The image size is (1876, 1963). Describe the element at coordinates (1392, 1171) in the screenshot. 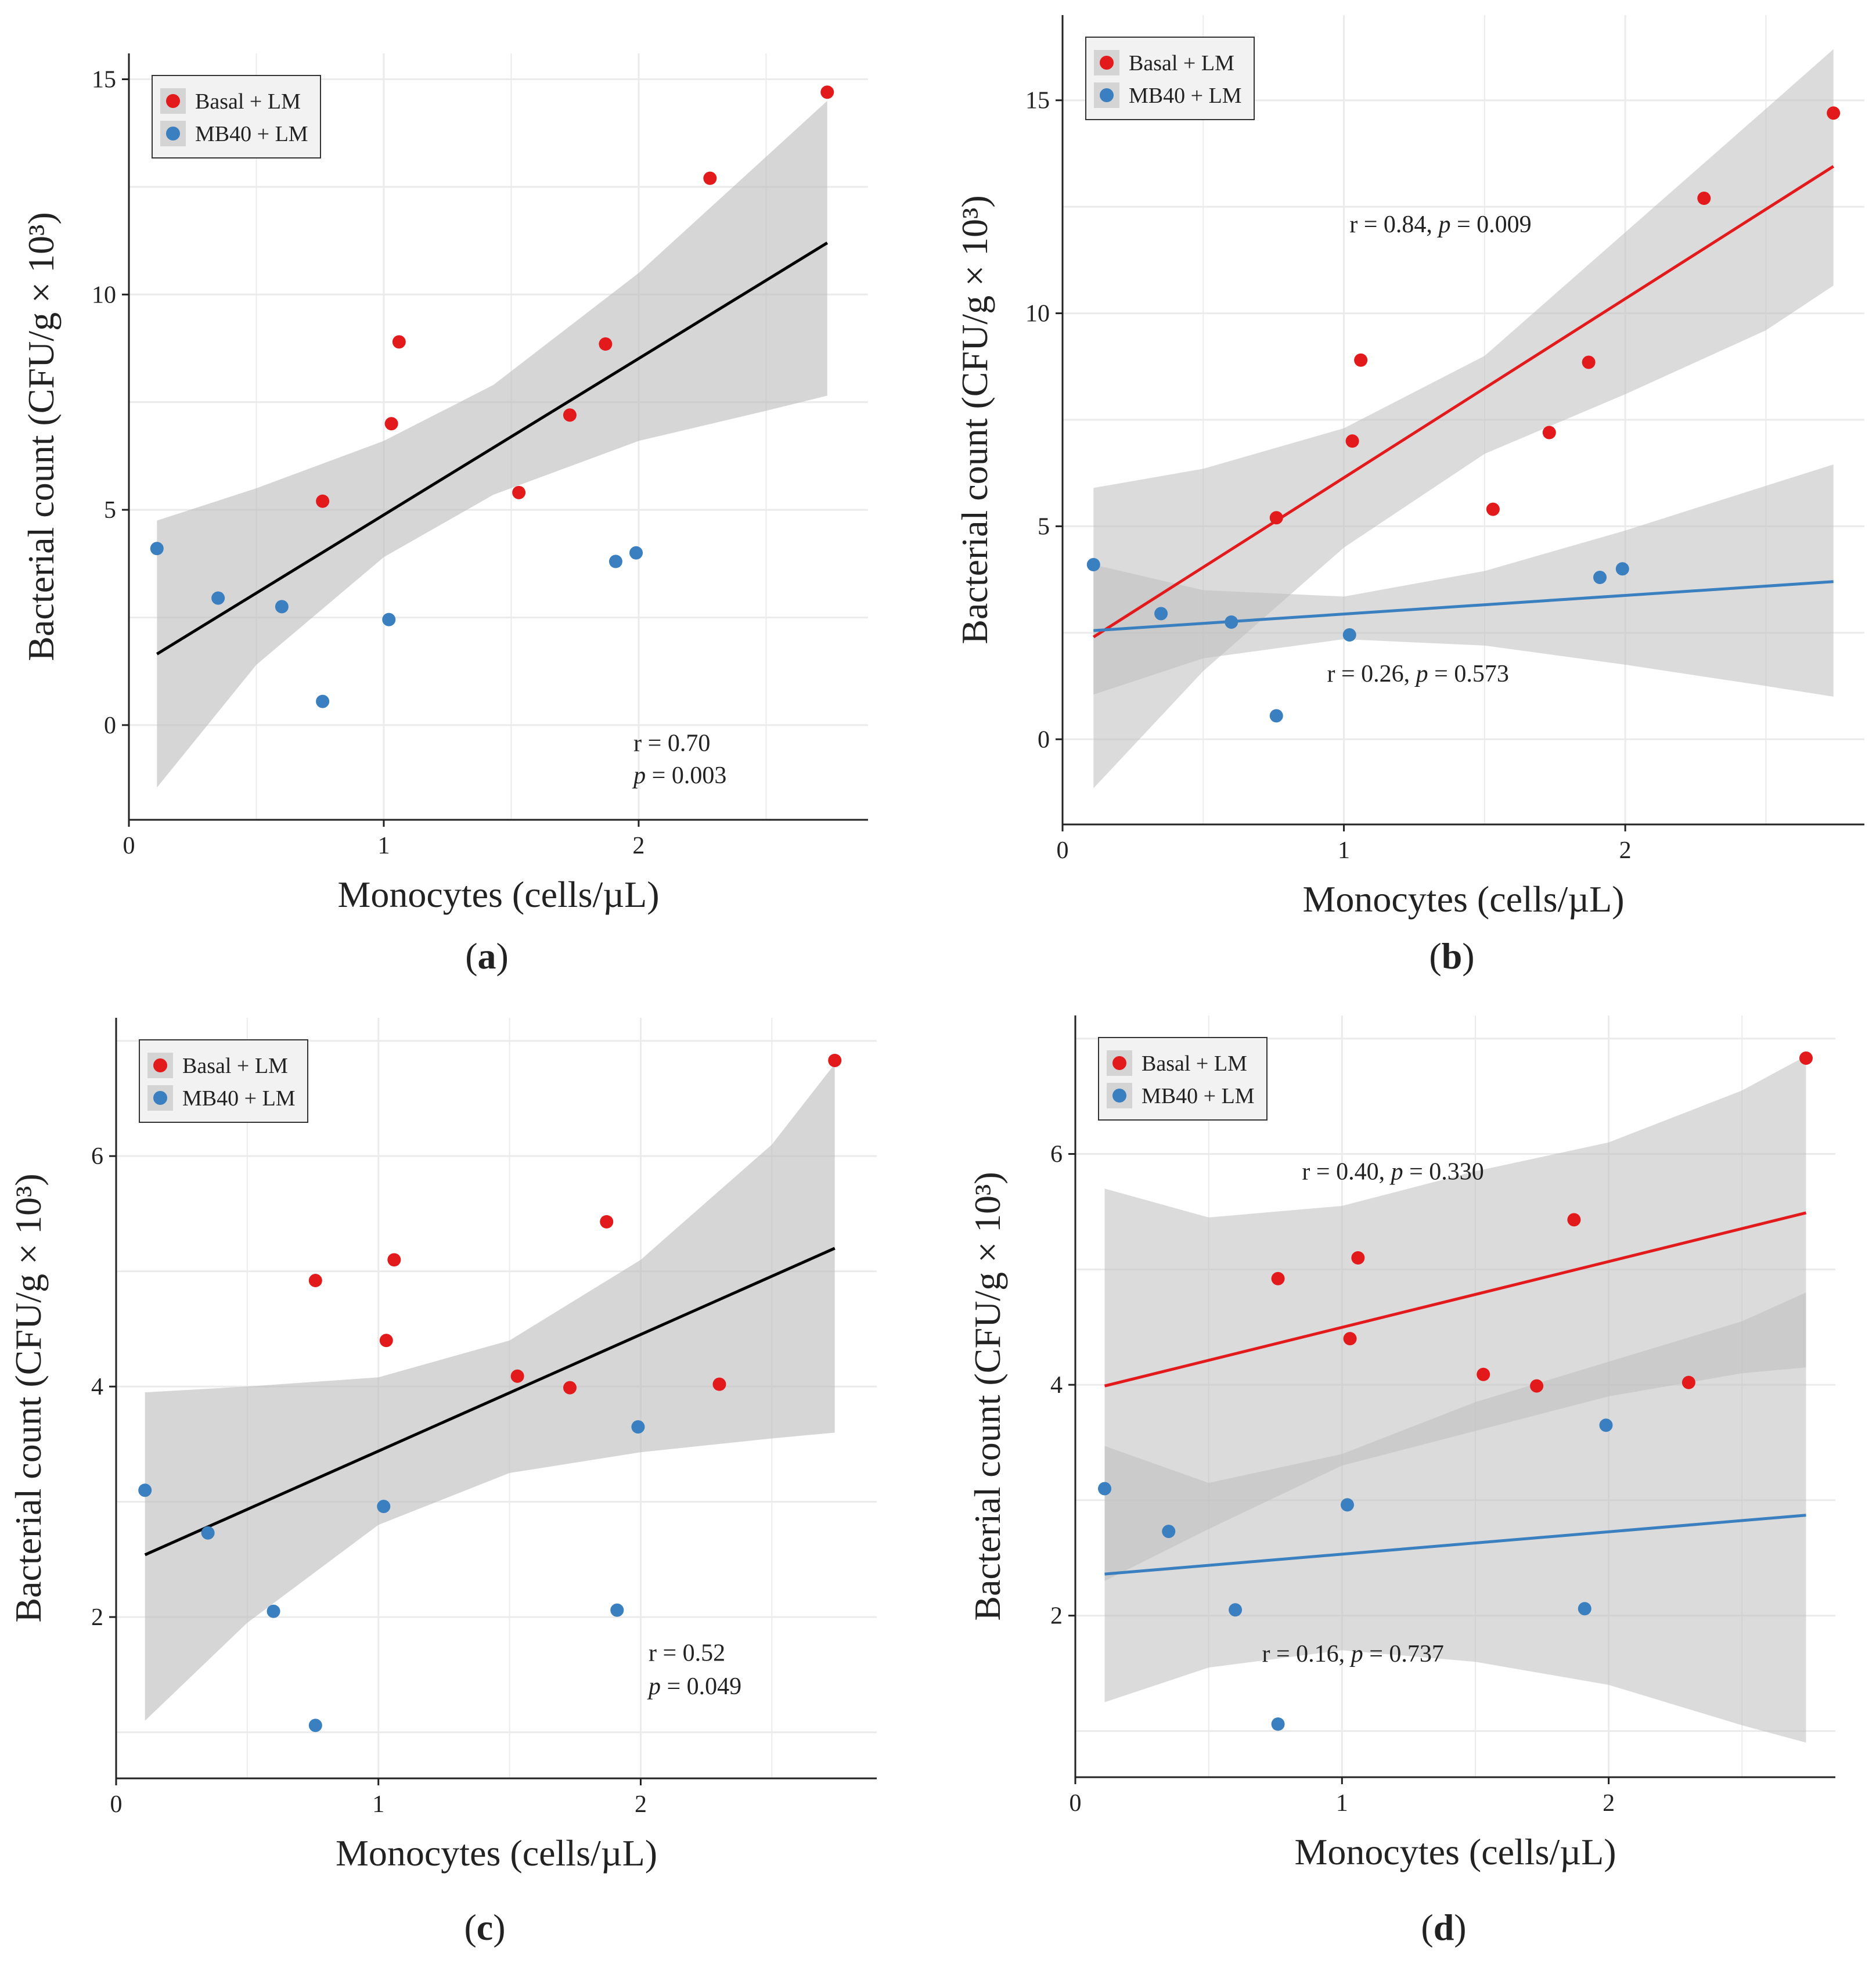

I see `stat-annotation: r = 0.40, p = 0.330` at that location.